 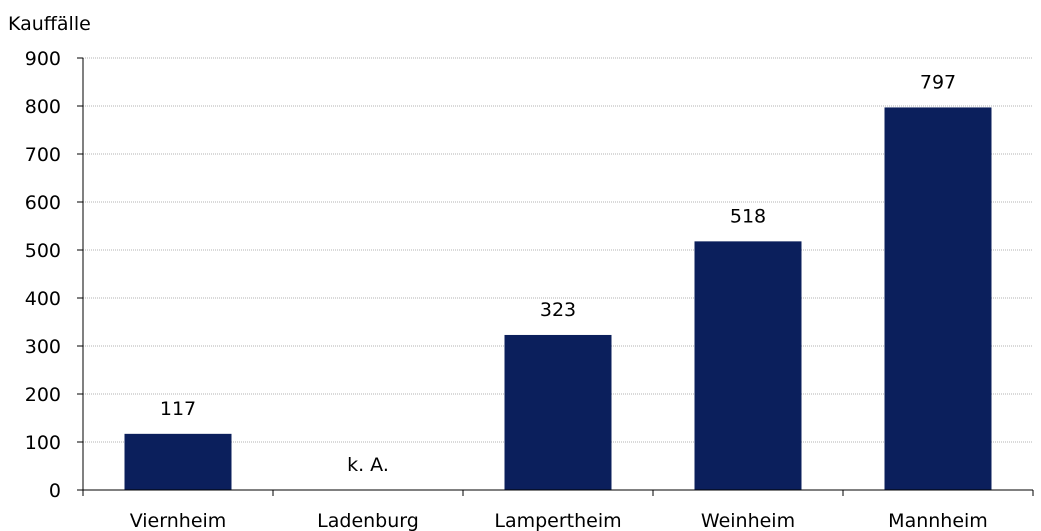 I want to click on y-tick-label: 400, so click(x=43, y=299).